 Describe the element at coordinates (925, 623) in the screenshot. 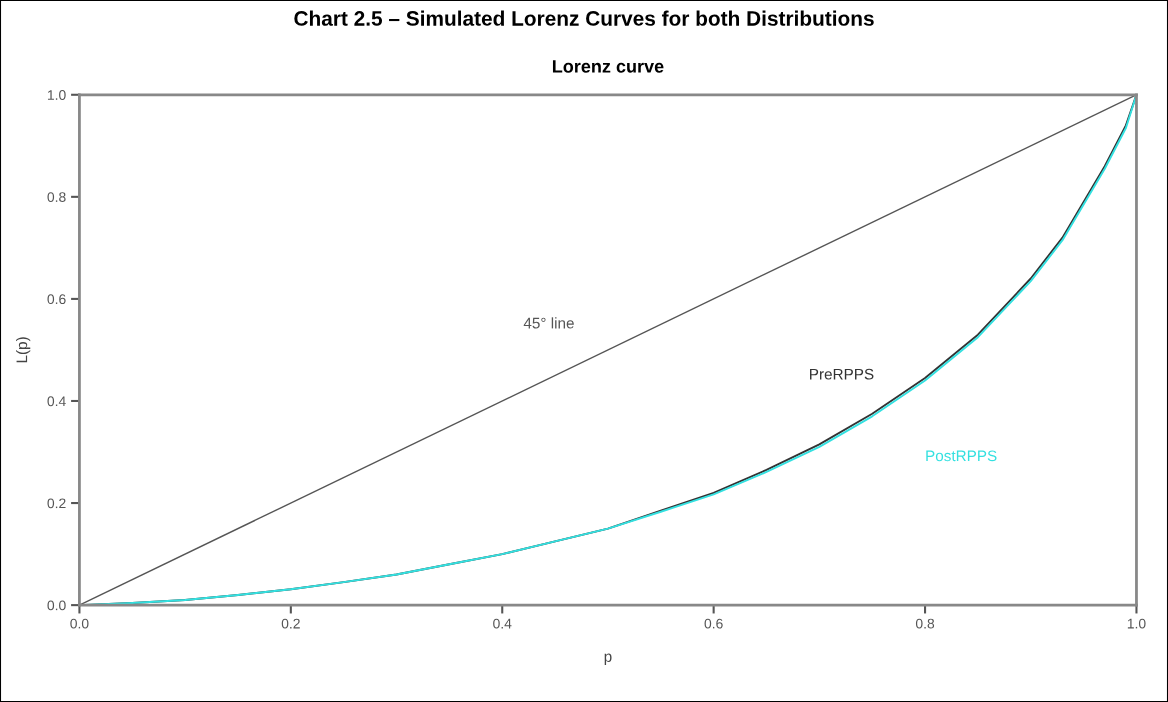

I see `x-tick-label: 0.8` at that location.